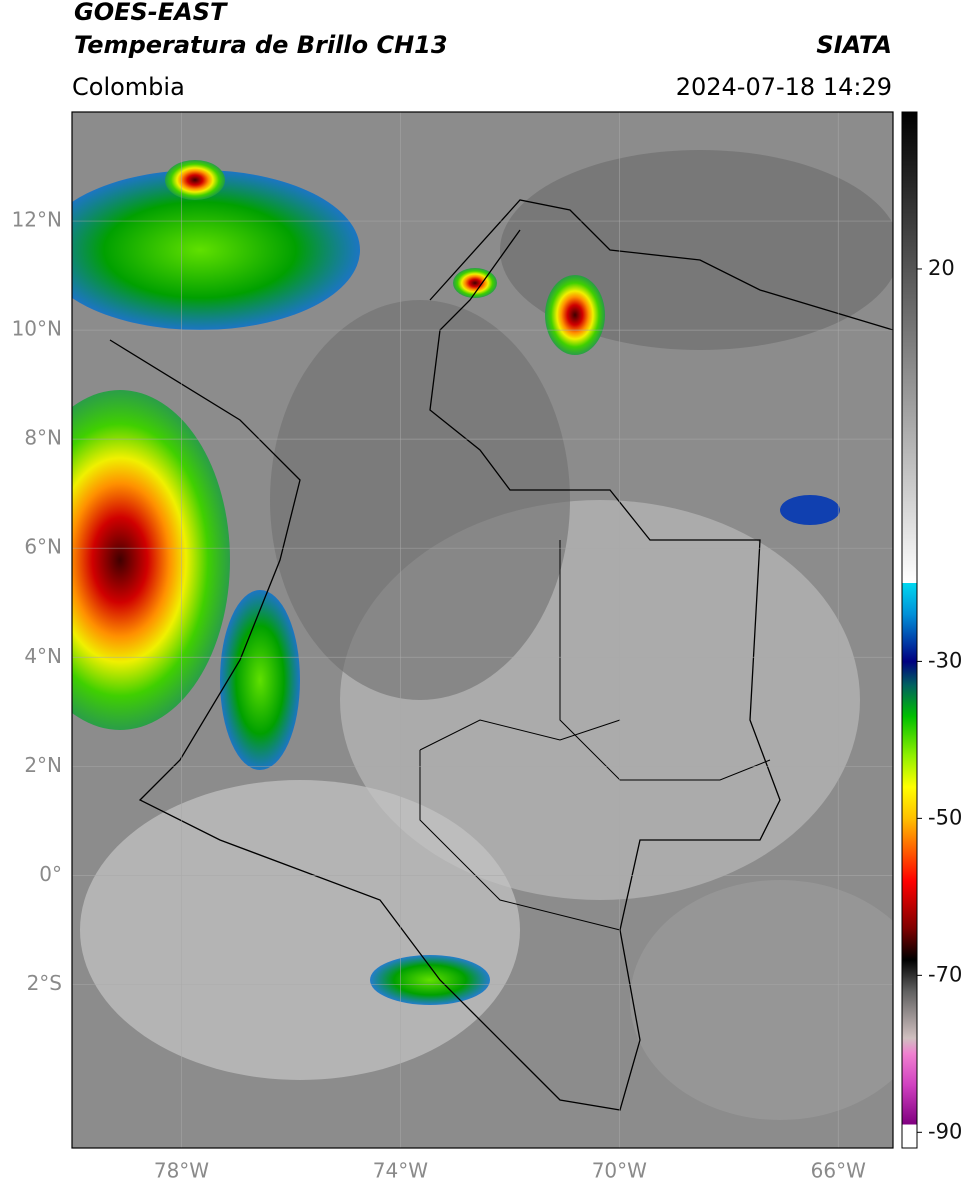  I want to click on x-tick-label: 70°W, so click(619, 1171).